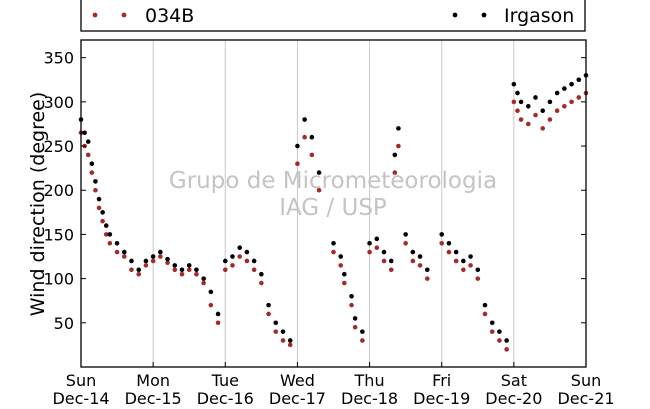  What do you see at coordinates (333, 208) in the screenshot?
I see `watermark-line-2: IAG / USP` at bounding box center [333, 208].